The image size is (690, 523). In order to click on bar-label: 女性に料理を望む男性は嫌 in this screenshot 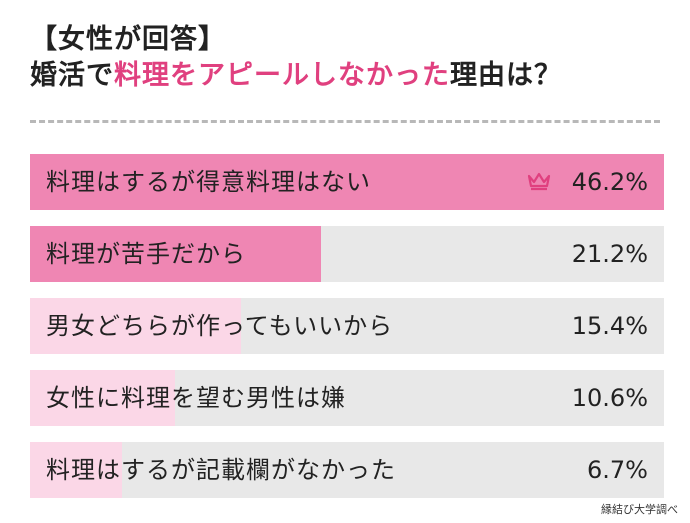, I will do `click(196, 398)`.